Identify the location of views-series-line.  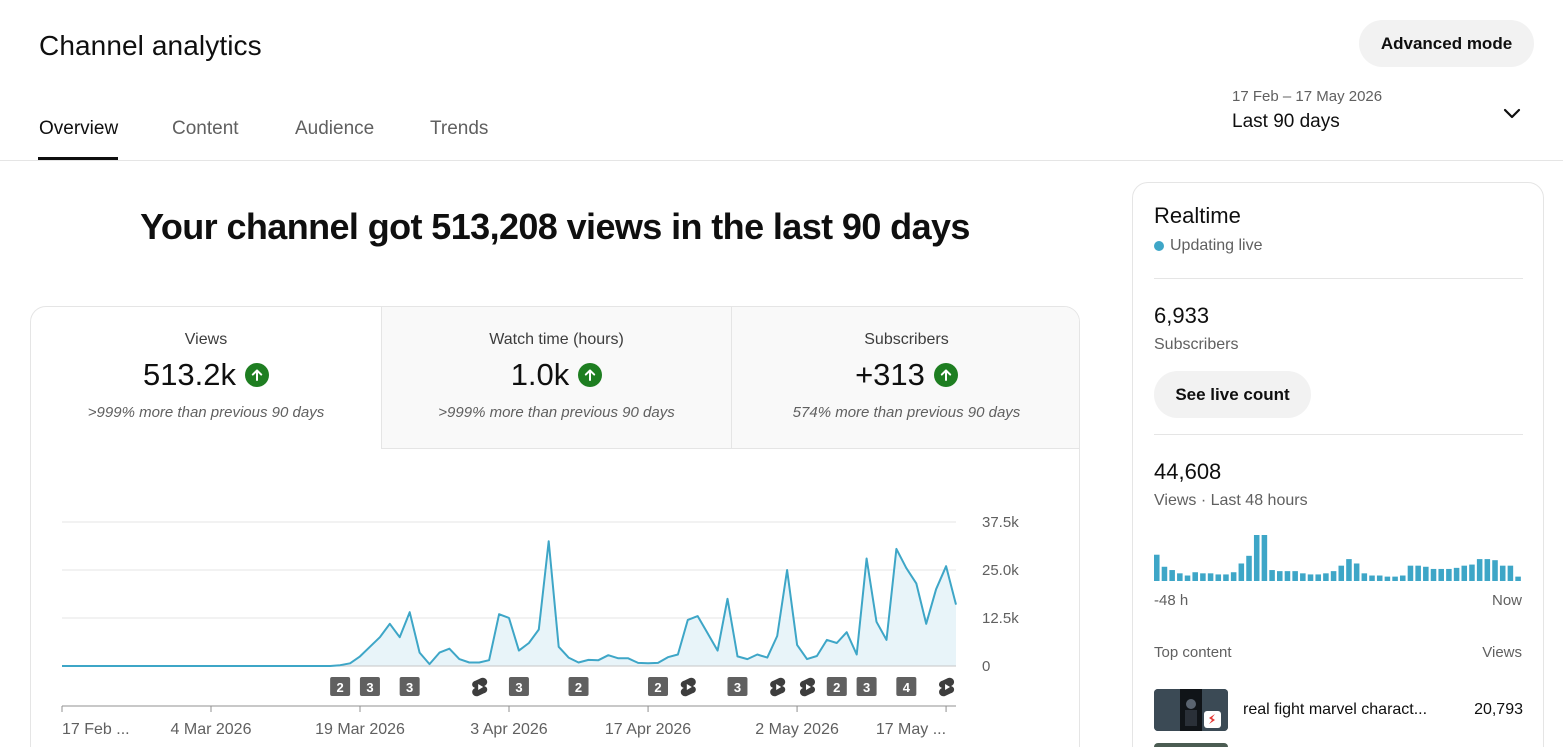
(509, 603).